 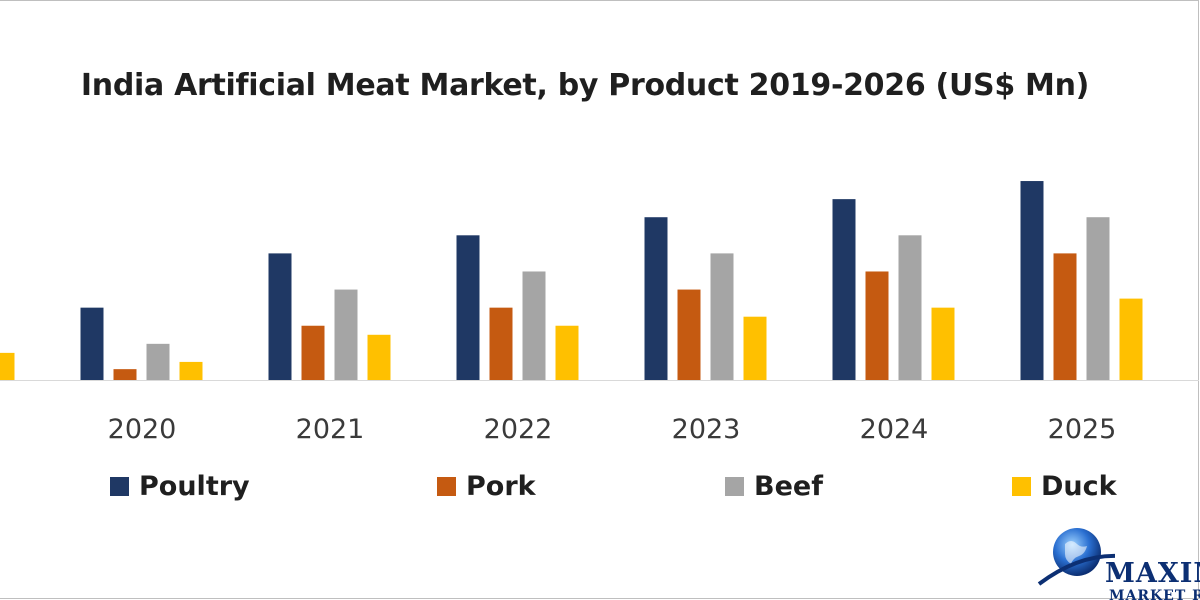 What do you see at coordinates (501, 486) in the screenshot?
I see `legend-label-pork: Pork` at bounding box center [501, 486].